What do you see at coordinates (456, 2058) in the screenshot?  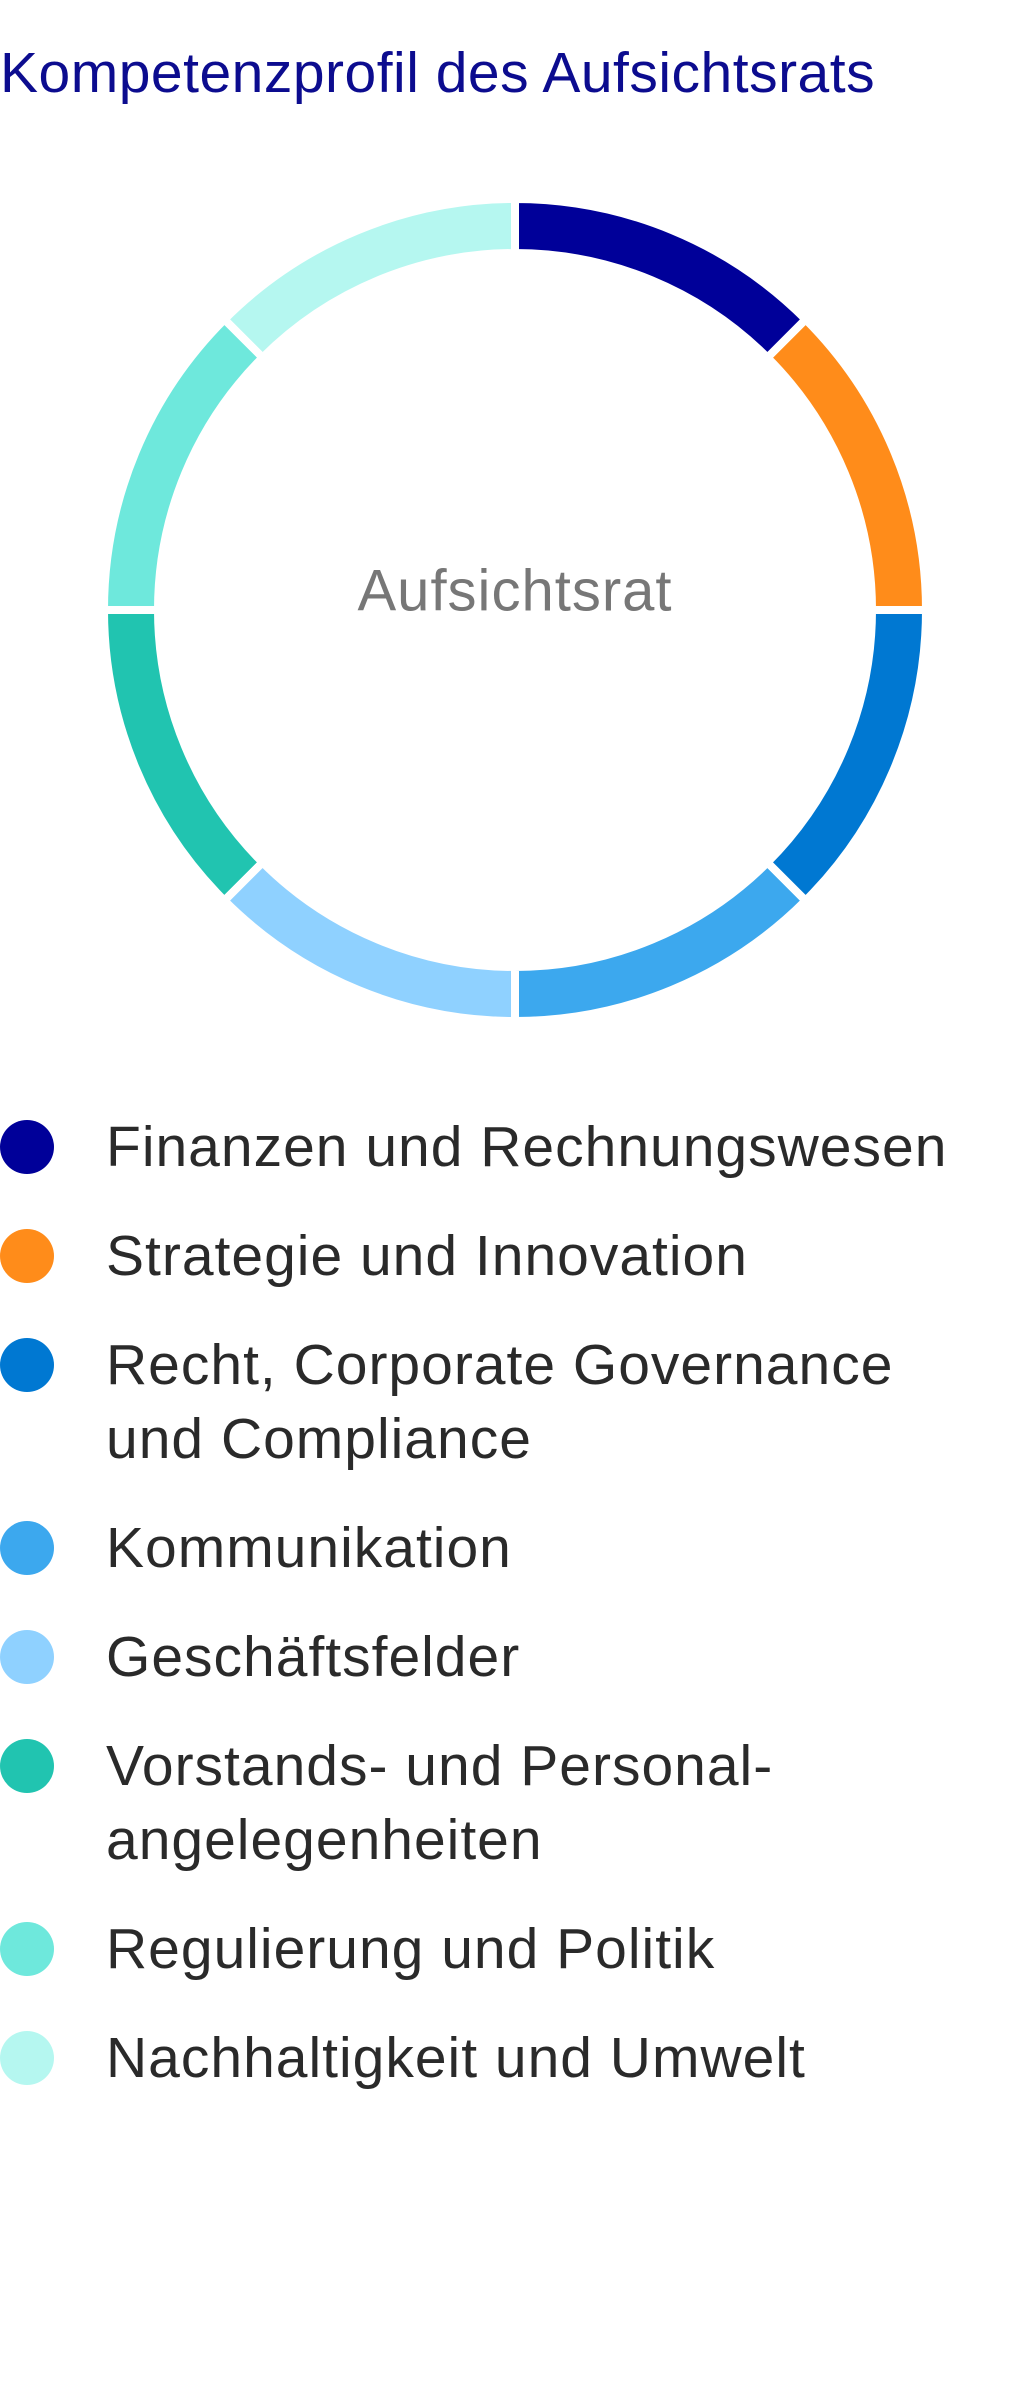 I see `legend-label: Nachhaltigkeit und Umwelt` at bounding box center [456, 2058].